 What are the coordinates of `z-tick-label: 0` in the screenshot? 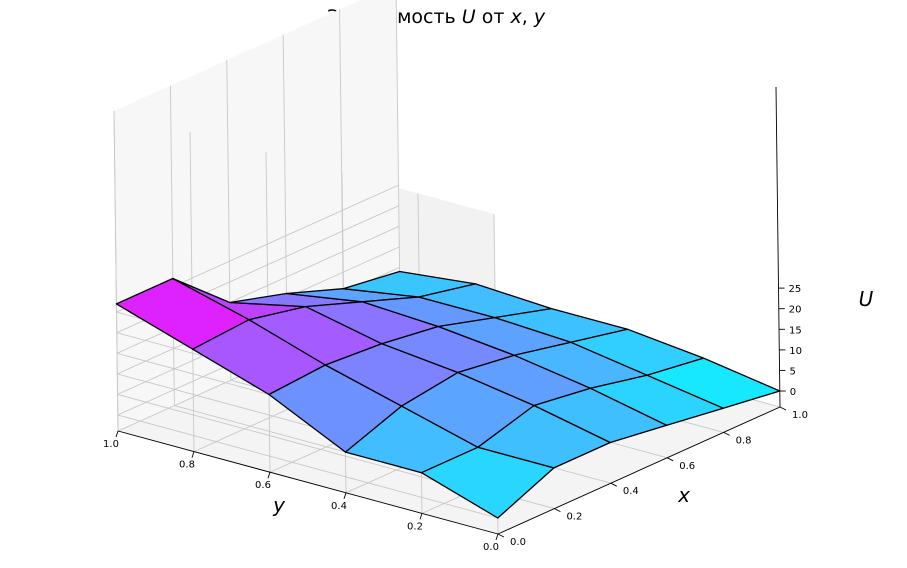 It's located at (793, 392).